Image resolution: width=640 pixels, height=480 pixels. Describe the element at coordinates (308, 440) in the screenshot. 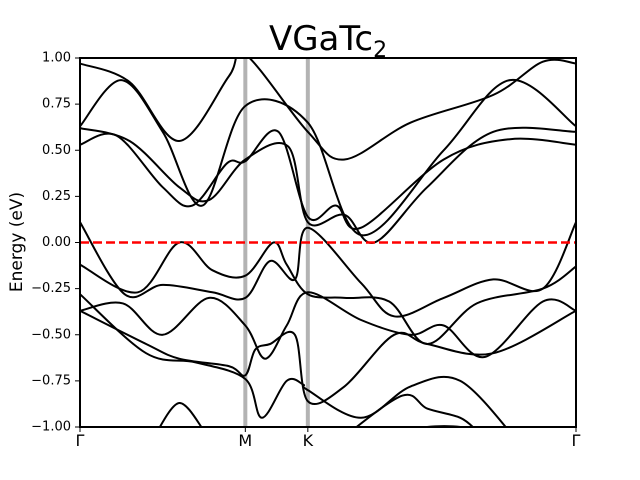

I see `x-tick-label: K` at that location.